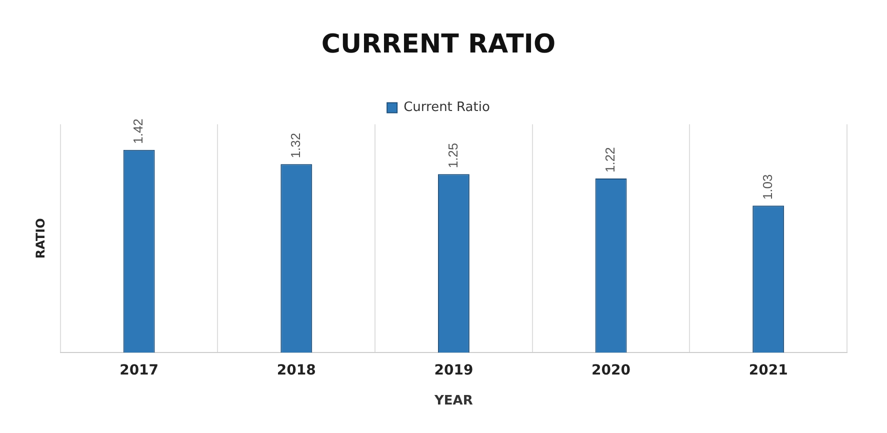 The height and width of the screenshot is (433, 887). What do you see at coordinates (768, 370) in the screenshot?
I see `x-tick-label: 2021` at bounding box center [768, 370].